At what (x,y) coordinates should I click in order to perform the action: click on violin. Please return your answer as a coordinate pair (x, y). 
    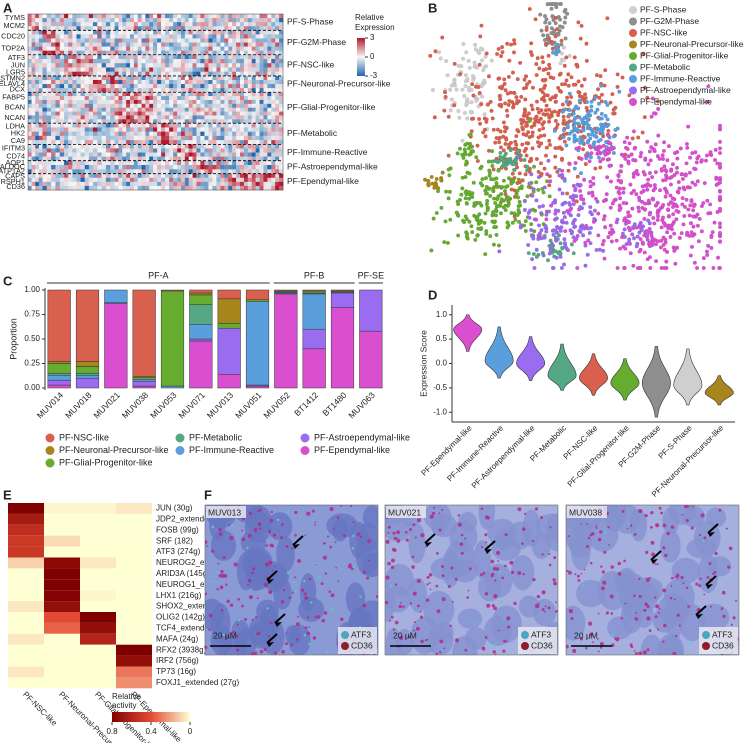
    Looking at the image, I should click on (593, 374).